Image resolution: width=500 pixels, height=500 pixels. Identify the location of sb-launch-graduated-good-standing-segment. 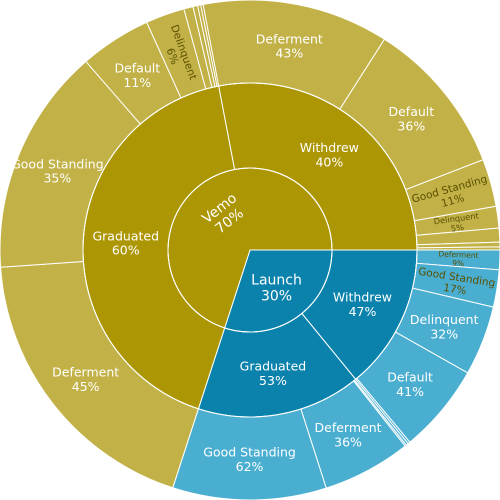
(249, 454).